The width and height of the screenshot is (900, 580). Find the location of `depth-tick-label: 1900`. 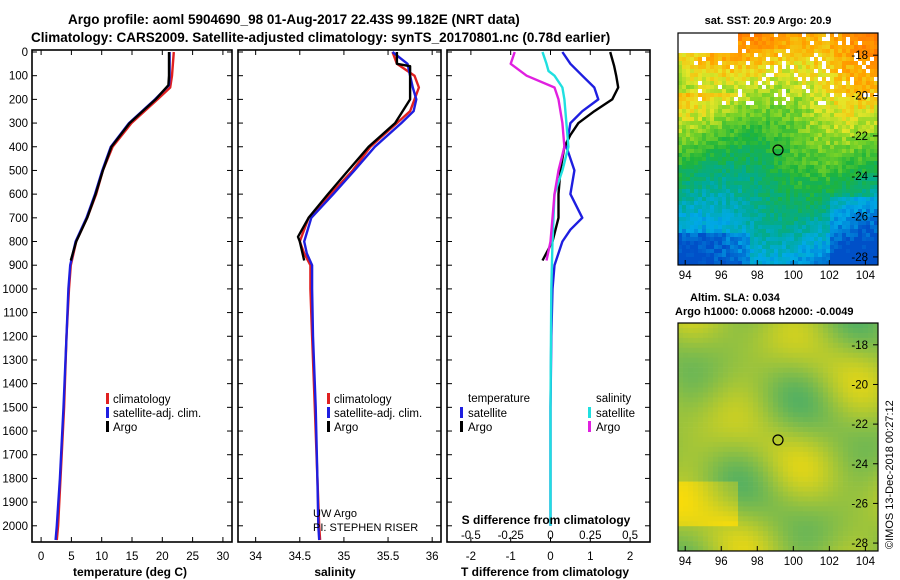

depth-tick-label: 1900 is located at coordinates (15, 503).